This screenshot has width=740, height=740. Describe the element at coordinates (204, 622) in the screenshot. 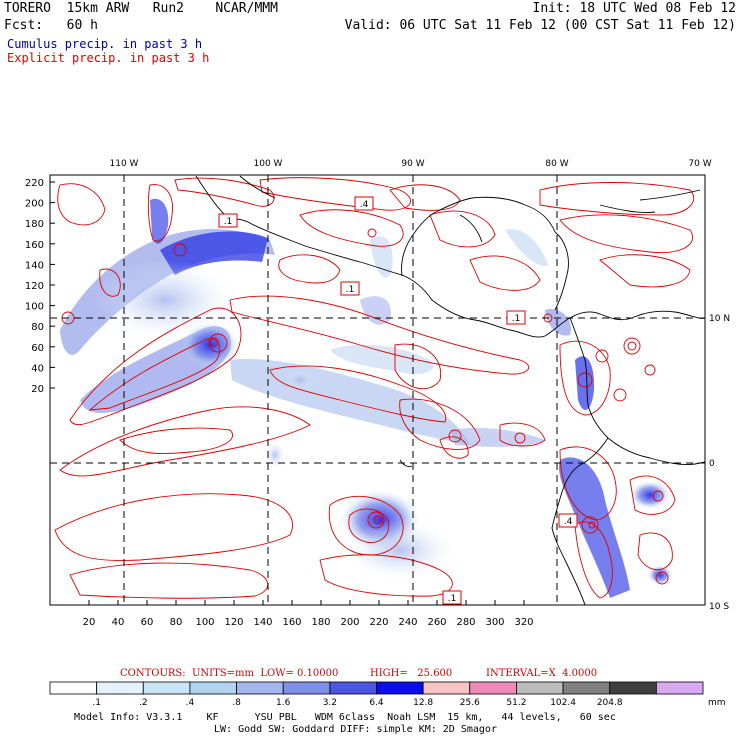

I see `x-tick-label: 100` at that location.